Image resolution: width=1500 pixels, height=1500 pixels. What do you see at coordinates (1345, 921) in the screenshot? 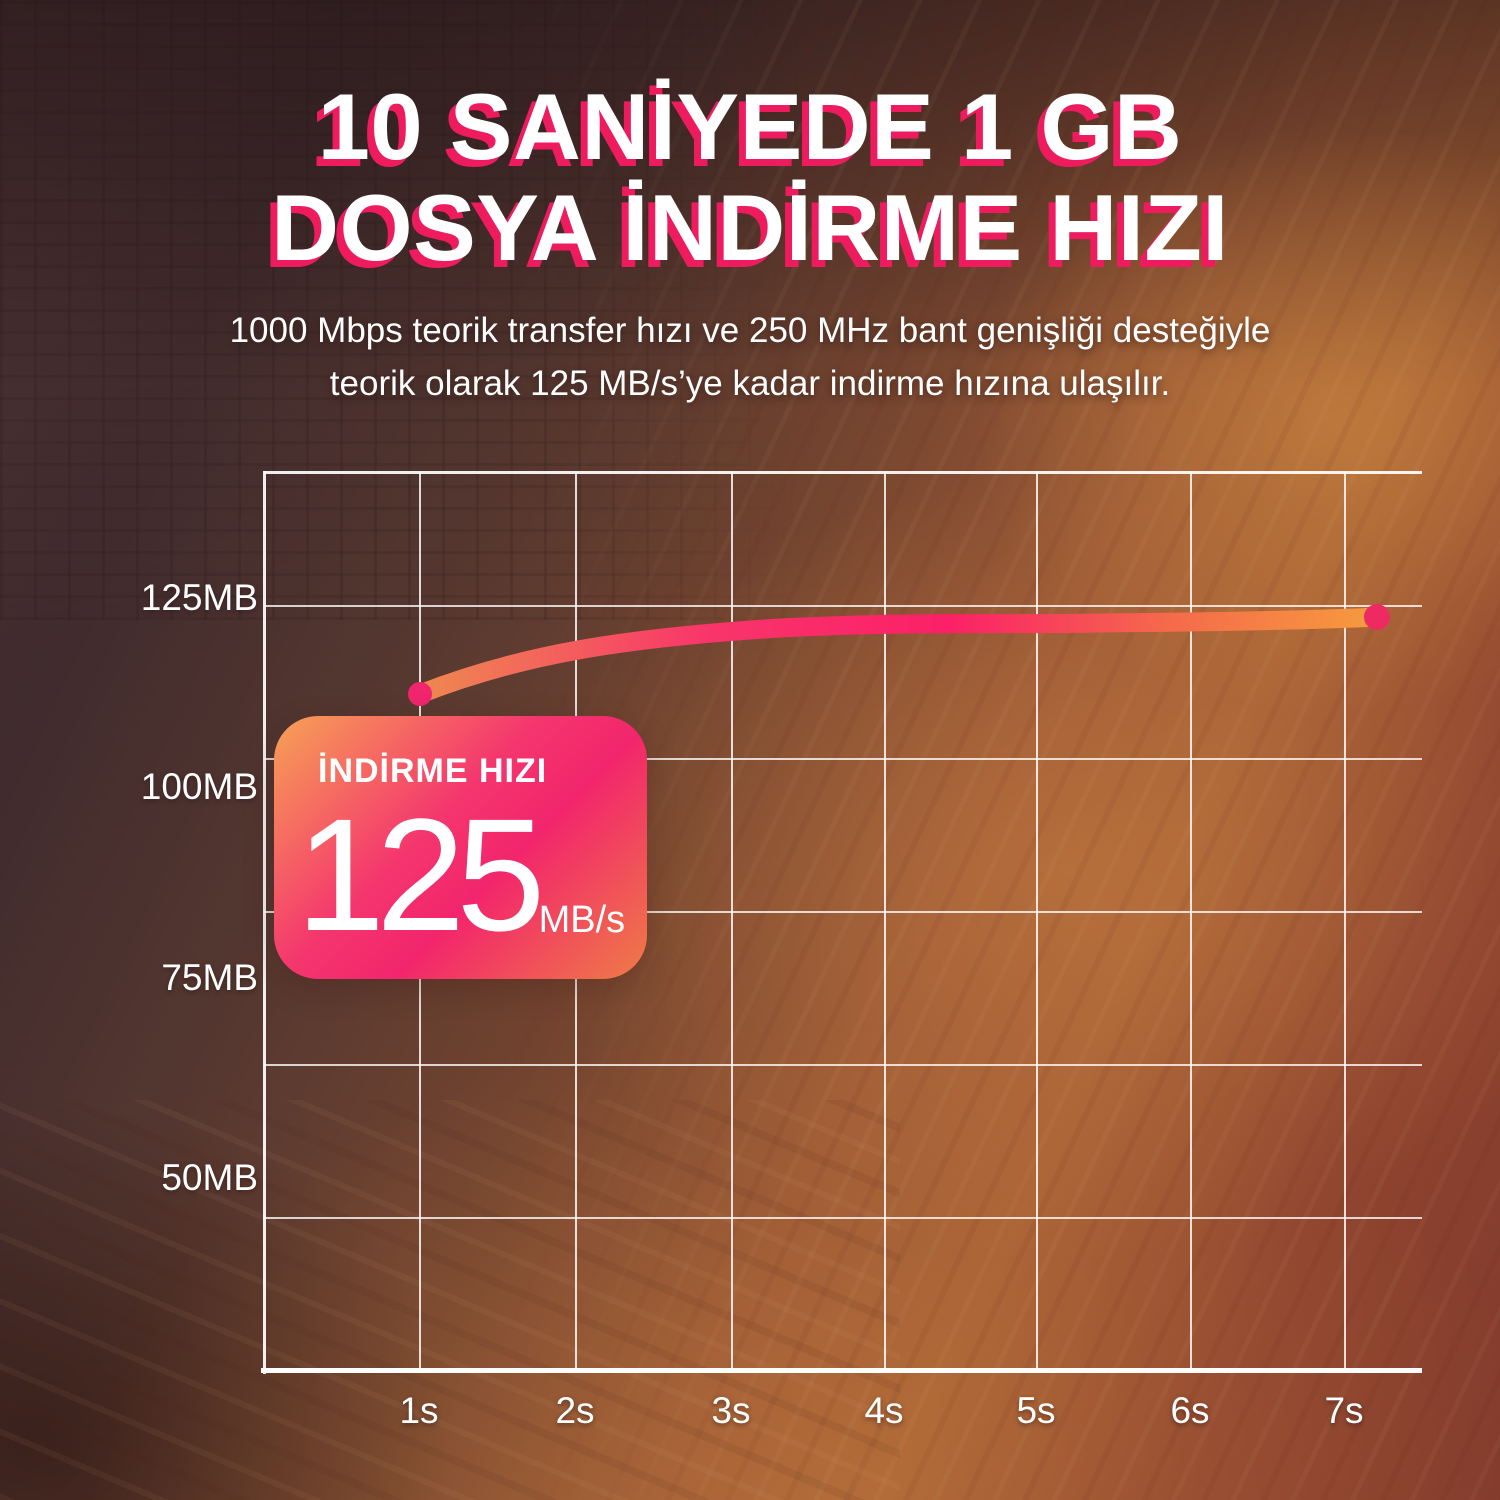
I see `gridline-v-7s` at bounding box center [1345, 921].